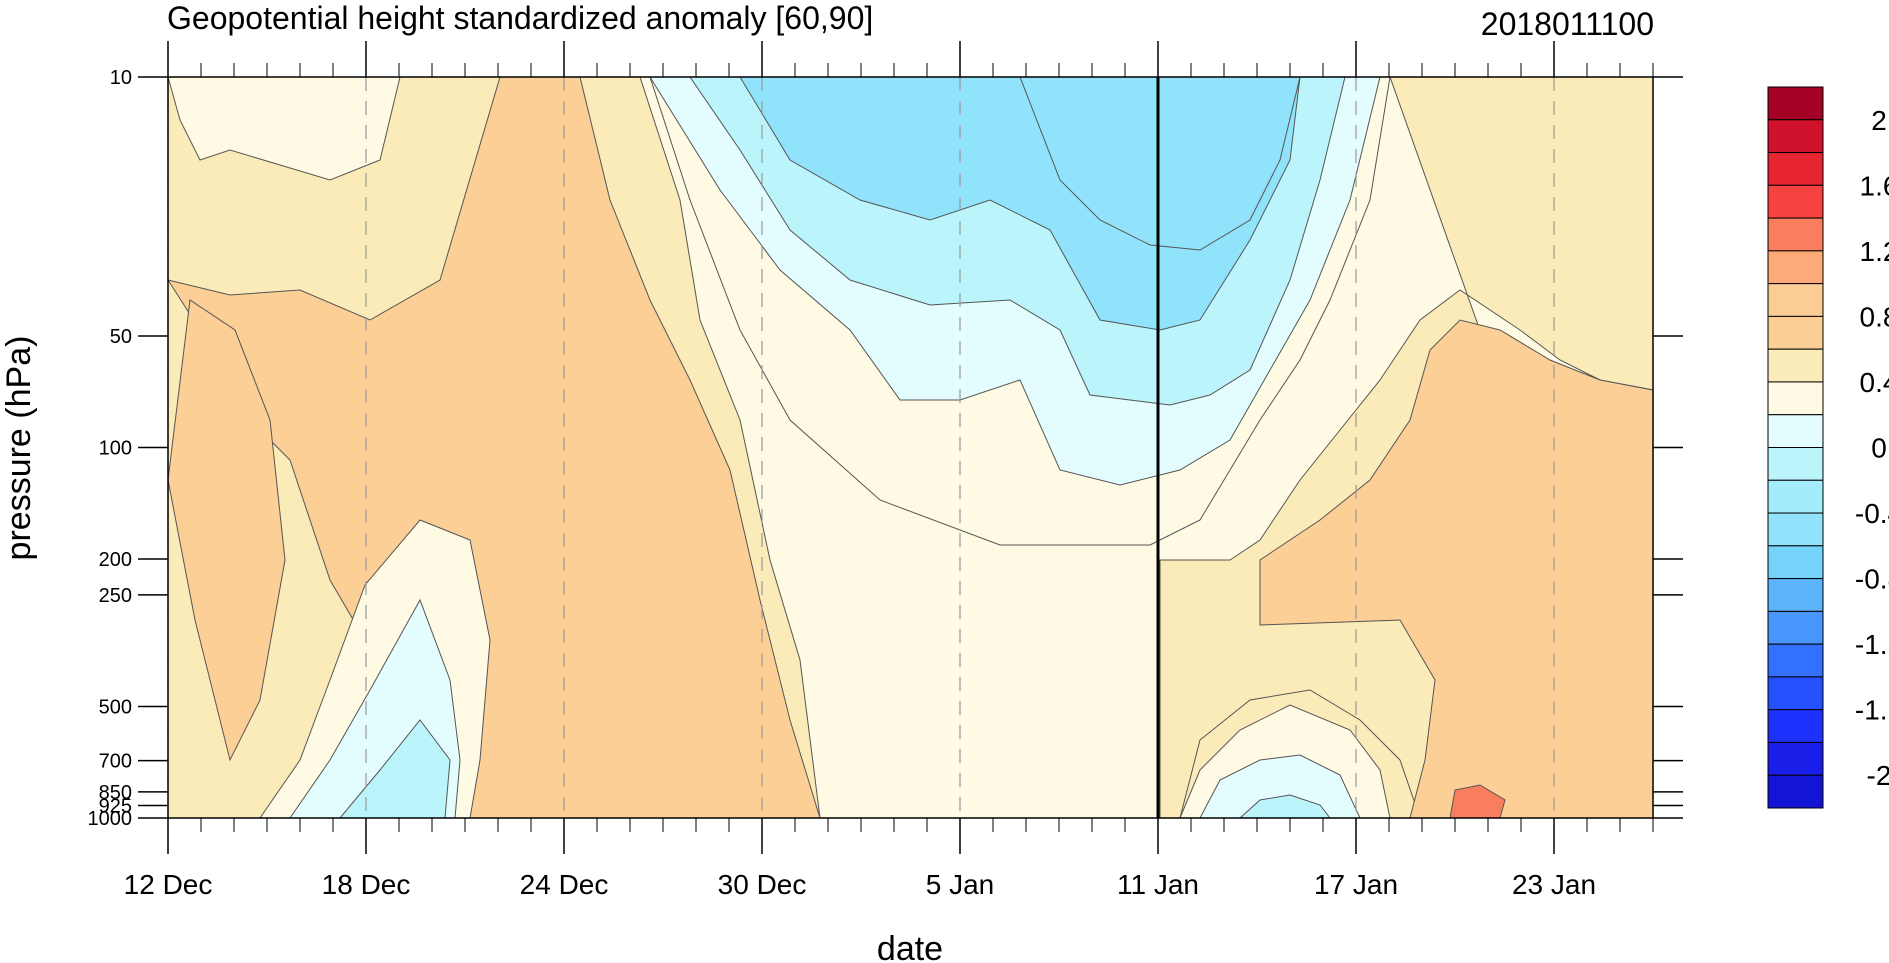 The width and height of the screenshot is (1889, 963). What do you see at coordinates (168, 884) in the screenshot?
I see `x-tick-label: 12 Dec` at bounding box center [168, 884].